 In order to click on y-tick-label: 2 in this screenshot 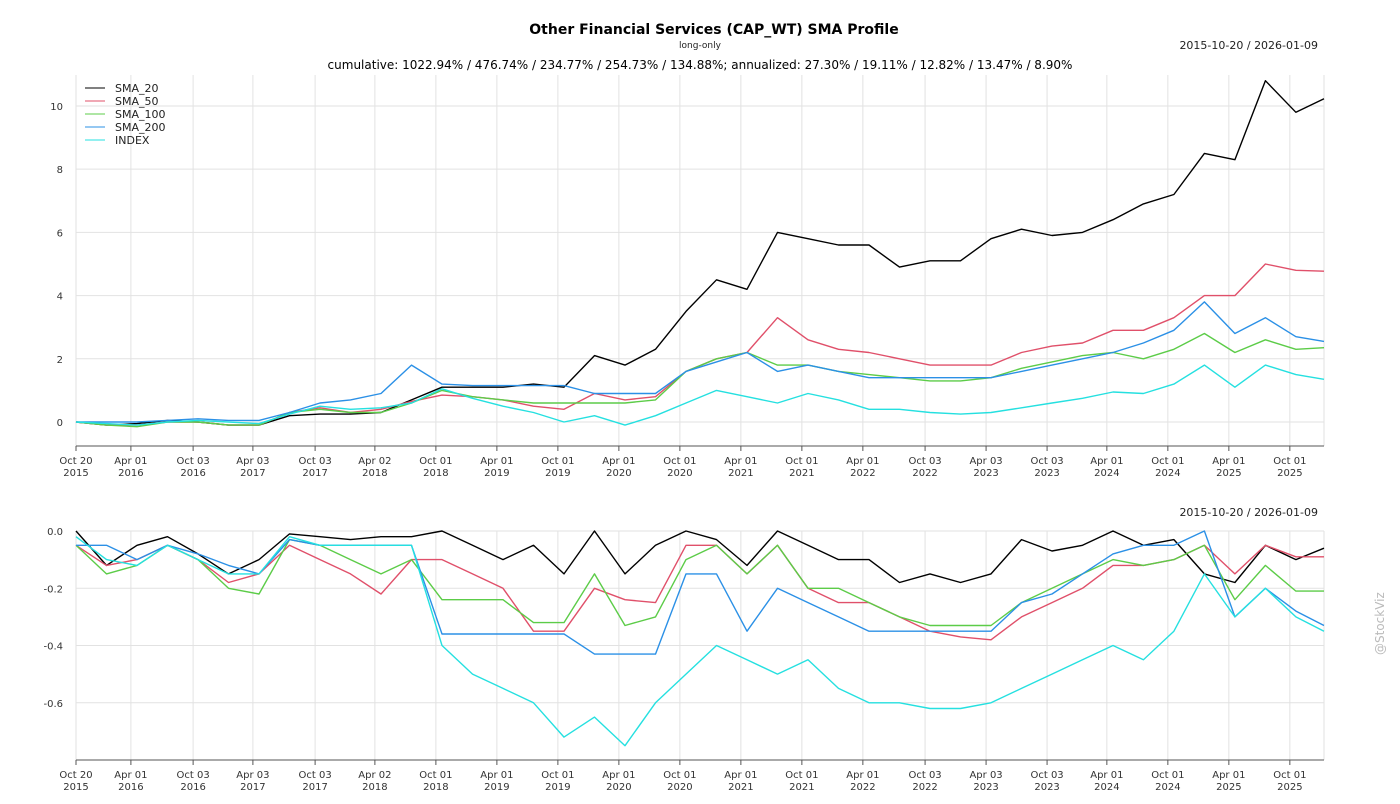, I will do `click(60, 360)`.